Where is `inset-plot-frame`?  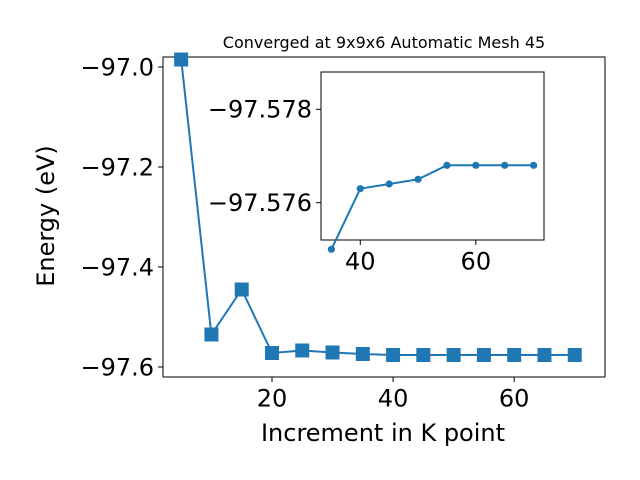
inset-plot-frame is located at coordinates (432, 156).